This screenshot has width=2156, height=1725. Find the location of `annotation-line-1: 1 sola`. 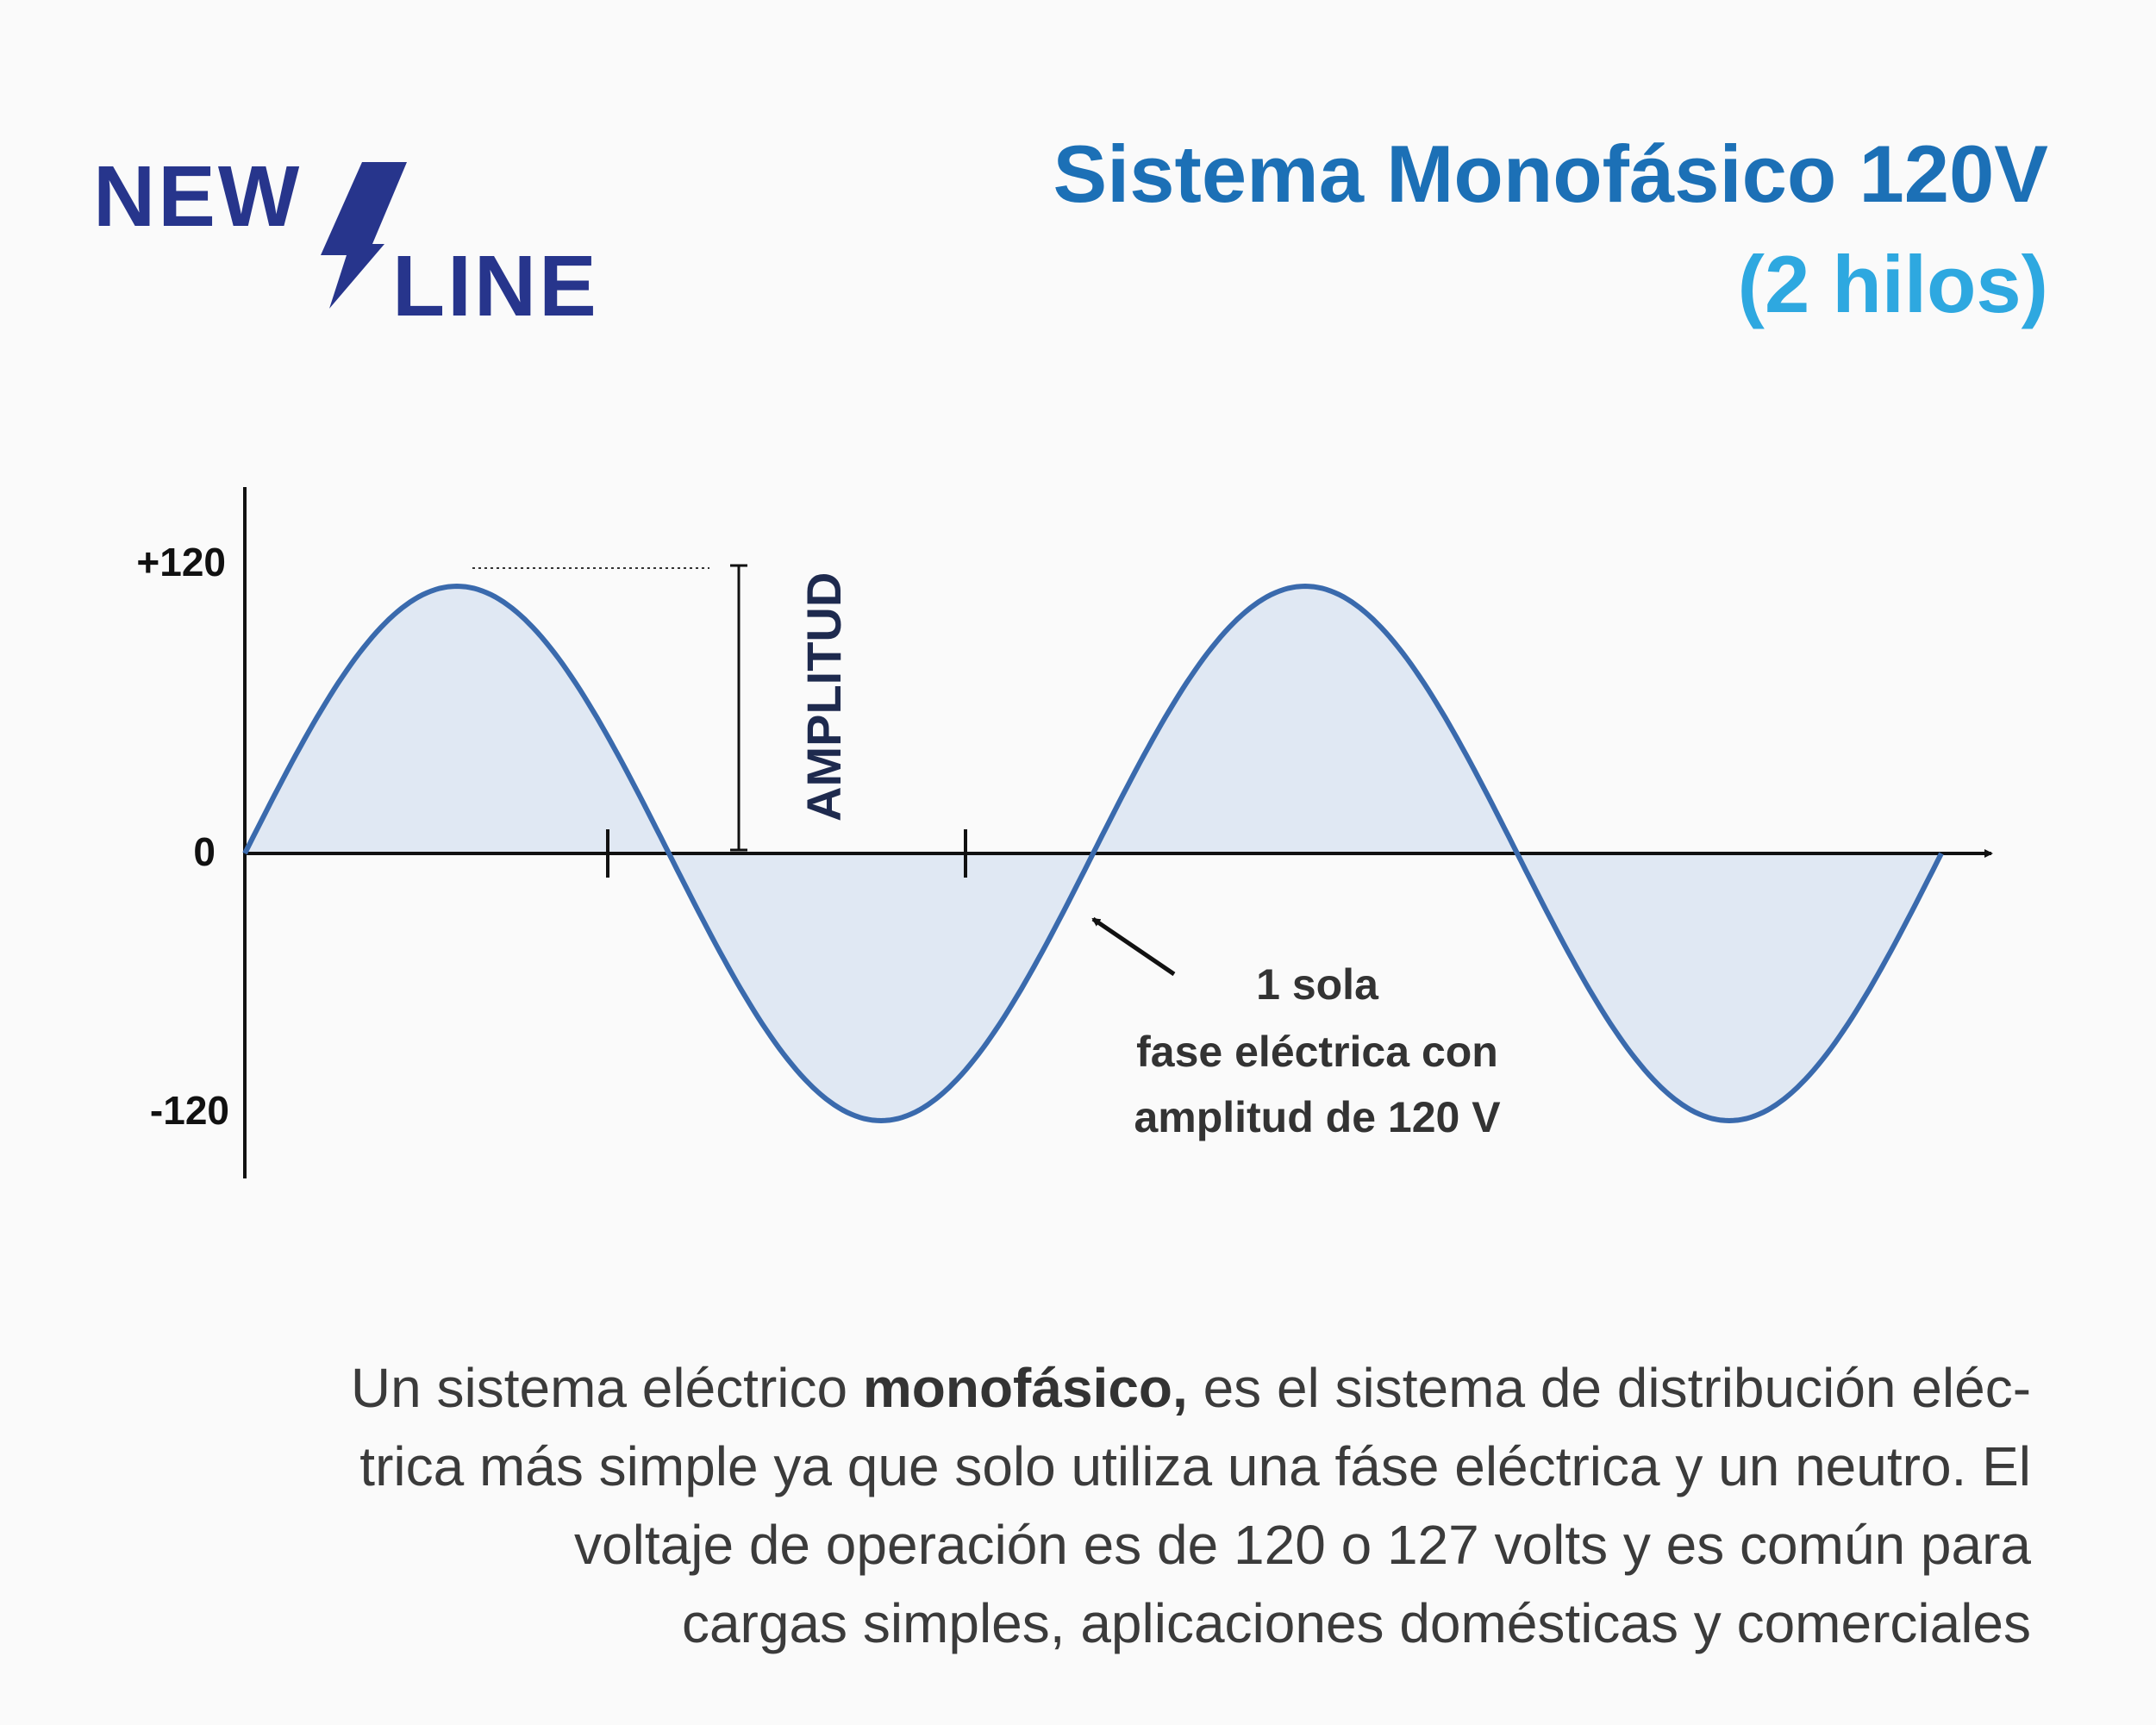

annotation-line-1: 1 sola is located at coordinates (1317, 984).